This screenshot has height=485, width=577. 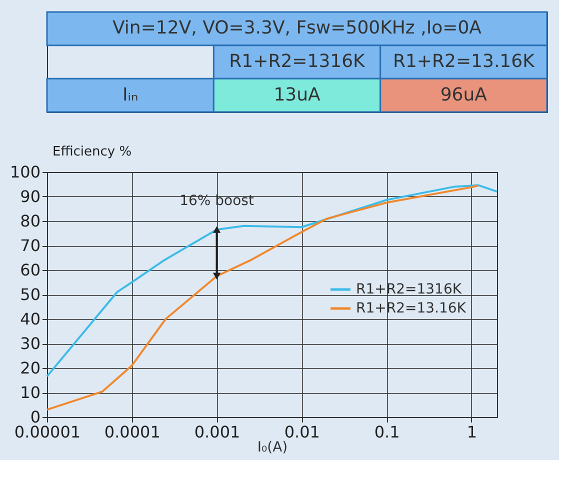 What do you see at coordinates (464, 61) in the screenshot?
I see `text: R1+R2=13.16K` at bounding box center [464, 61].